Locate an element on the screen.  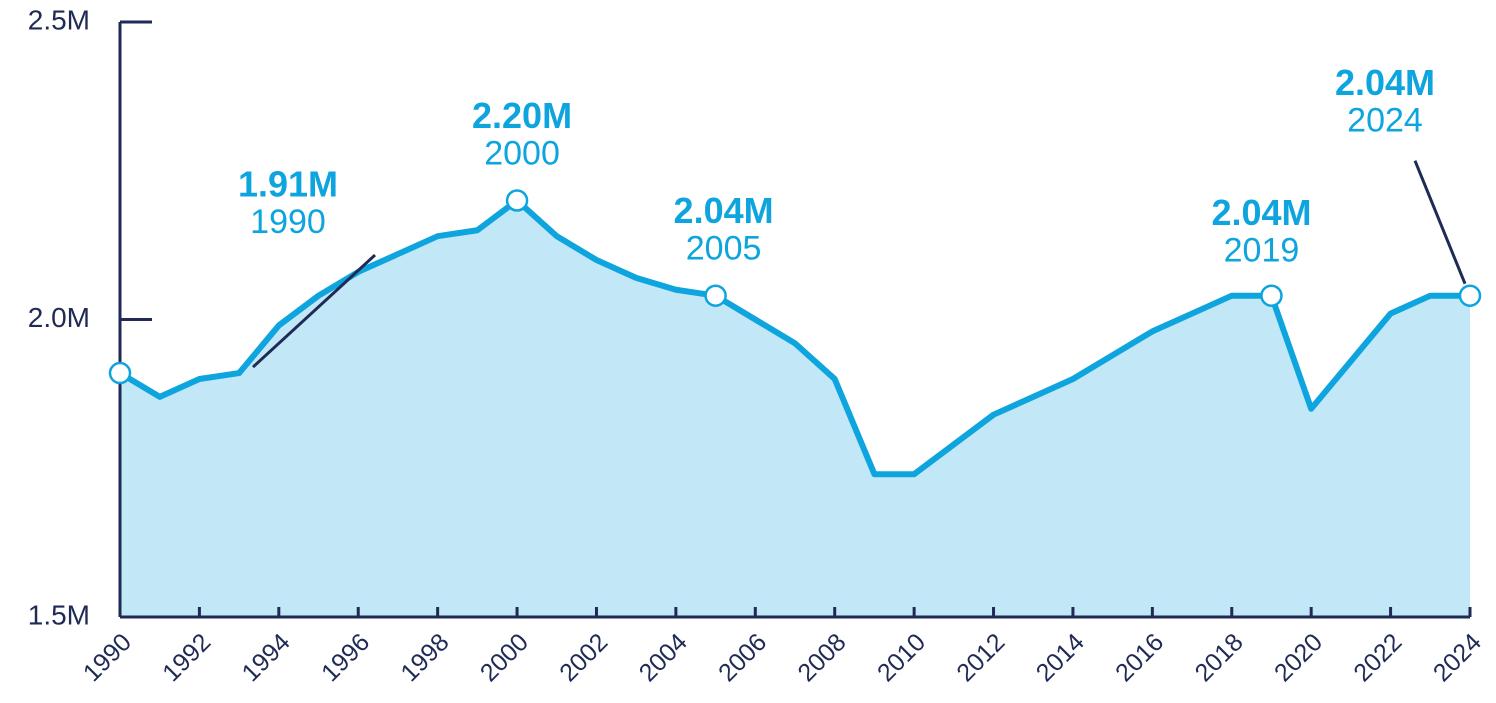
x-tick-label: 2004 is located at coordinates (663, 657).